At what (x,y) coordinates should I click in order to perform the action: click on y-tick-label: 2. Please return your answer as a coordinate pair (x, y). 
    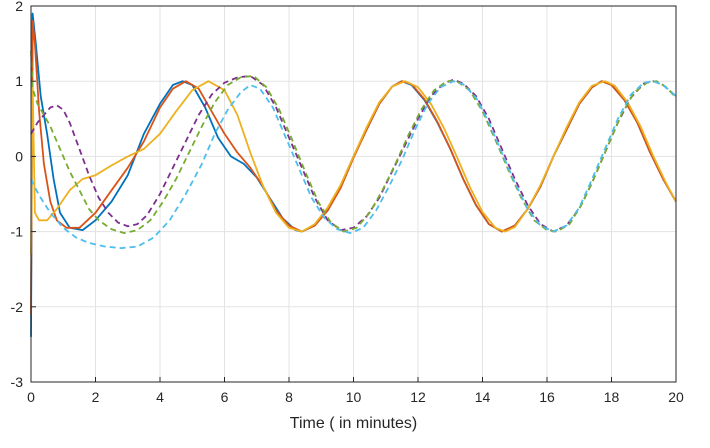
    Looking at the image, I should click on (19, 7).